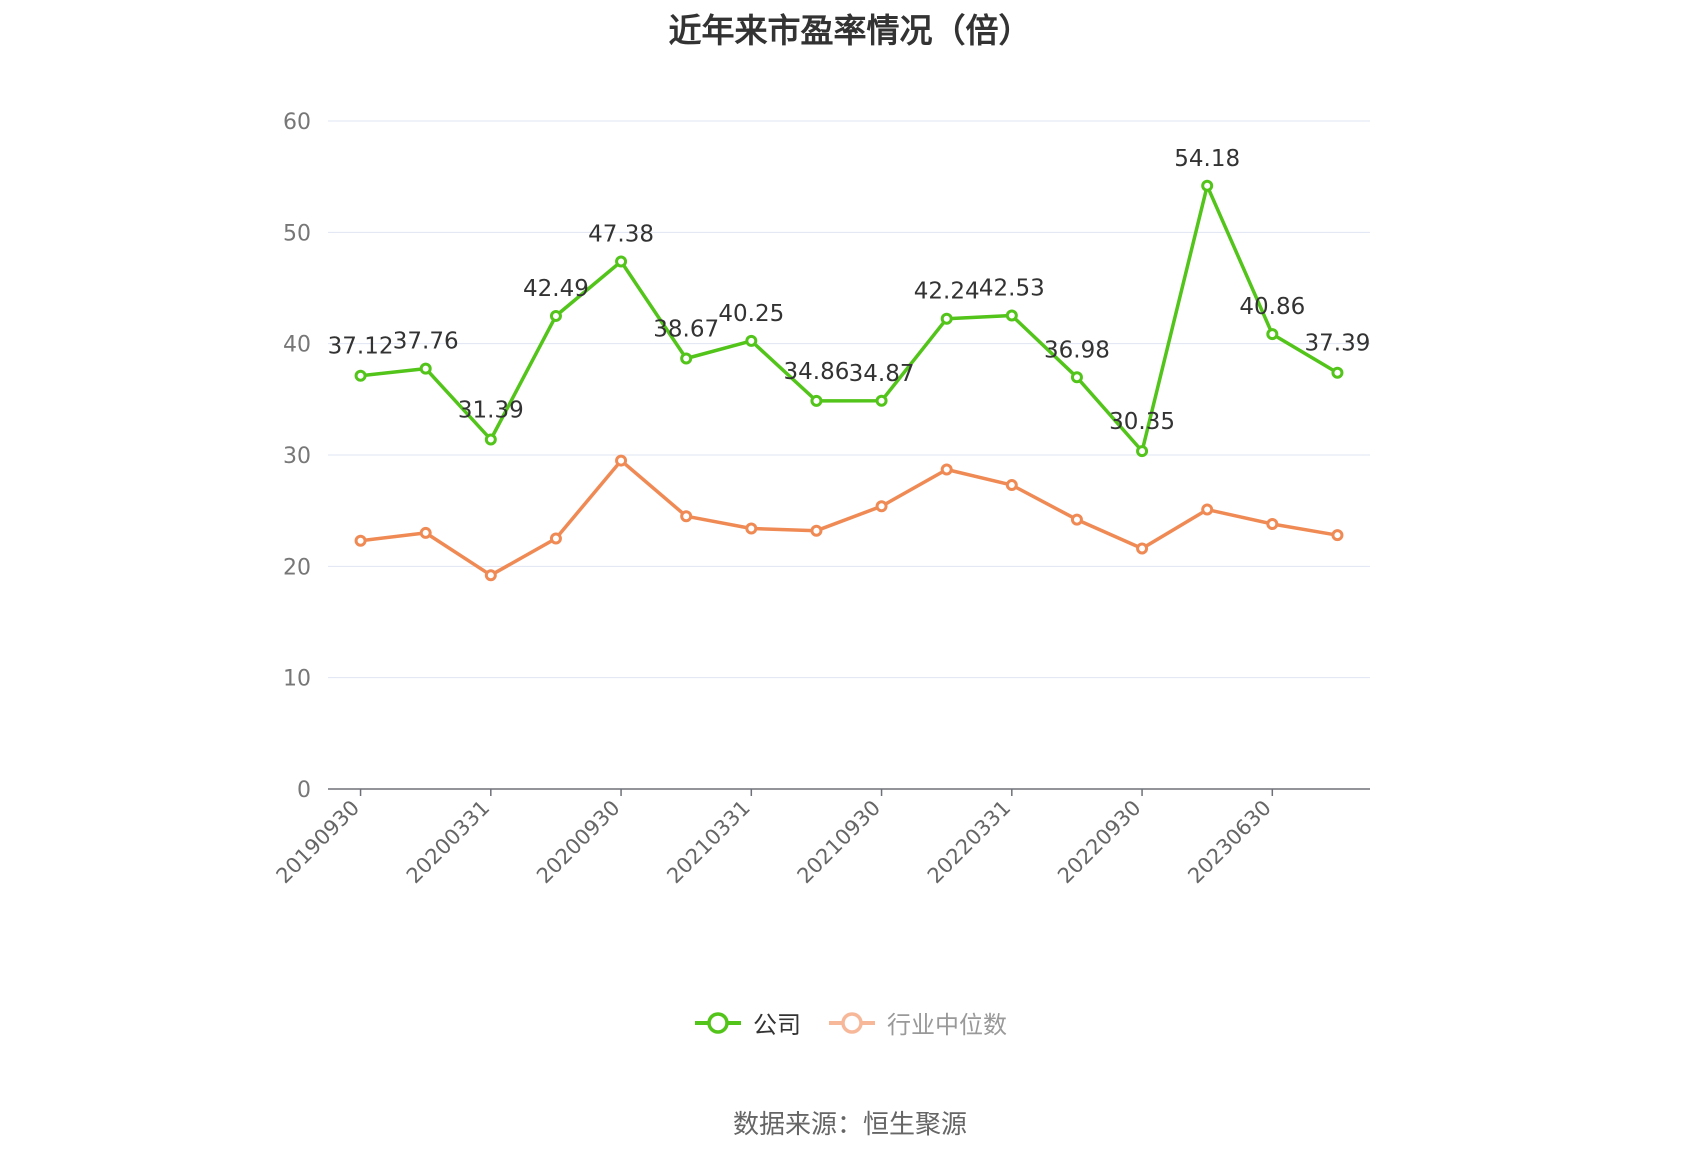  Describe the element at coordinates (297, 345) in the screenshot. I see `y-tick-label-40: 40` at that location.